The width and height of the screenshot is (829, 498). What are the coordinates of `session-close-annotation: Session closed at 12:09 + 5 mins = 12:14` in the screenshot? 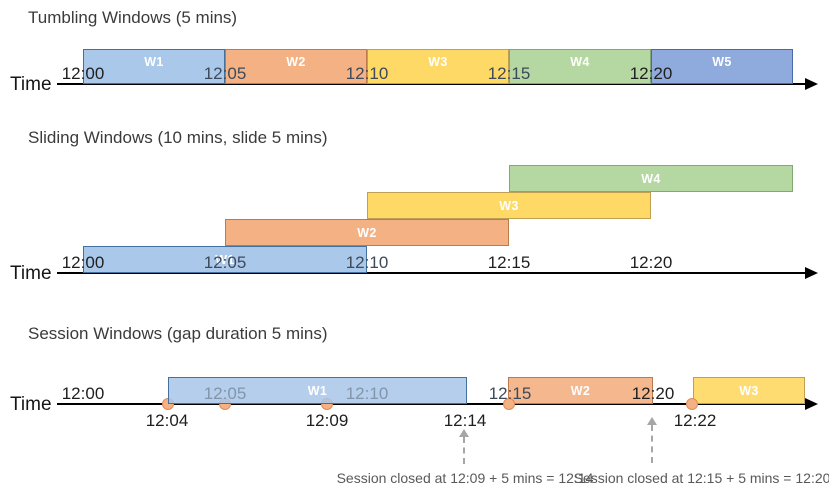 It's located at (465, 478).